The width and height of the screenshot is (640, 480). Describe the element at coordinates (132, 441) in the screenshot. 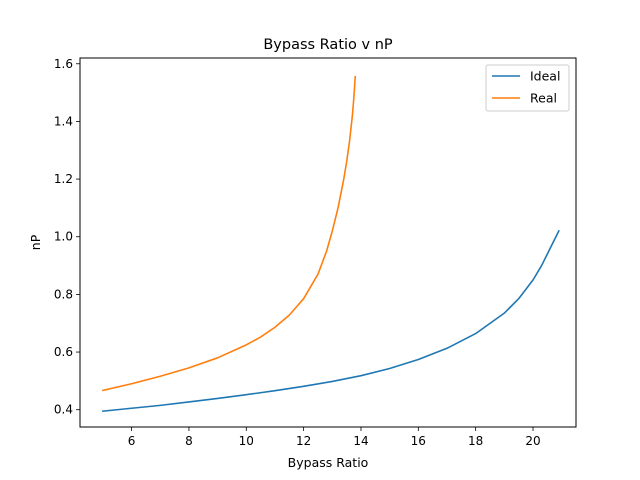

I see `x-tick-label: 6` at that location.